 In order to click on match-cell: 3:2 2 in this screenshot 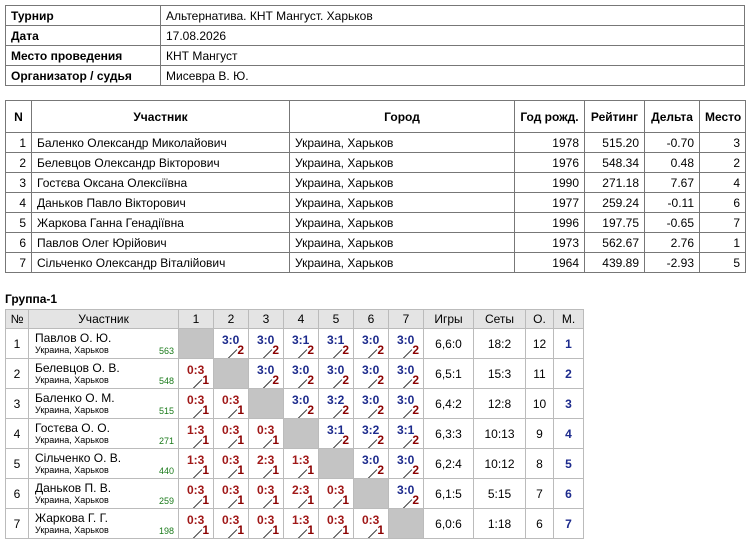, I will do `click(336, 403)`.